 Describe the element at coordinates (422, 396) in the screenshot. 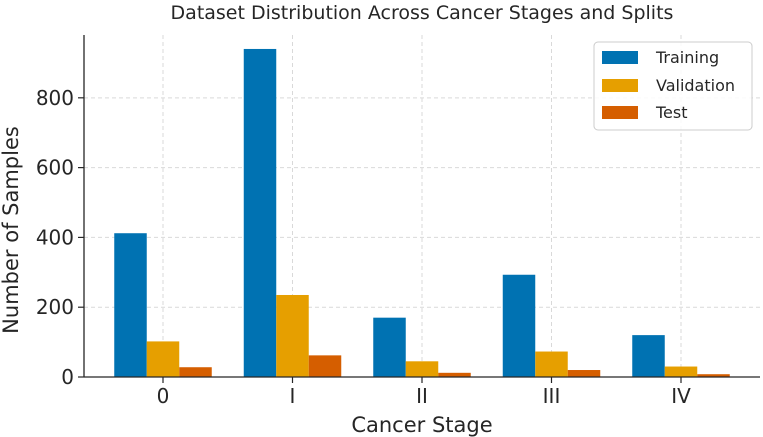

I see `x-tick-label: II` at that location.